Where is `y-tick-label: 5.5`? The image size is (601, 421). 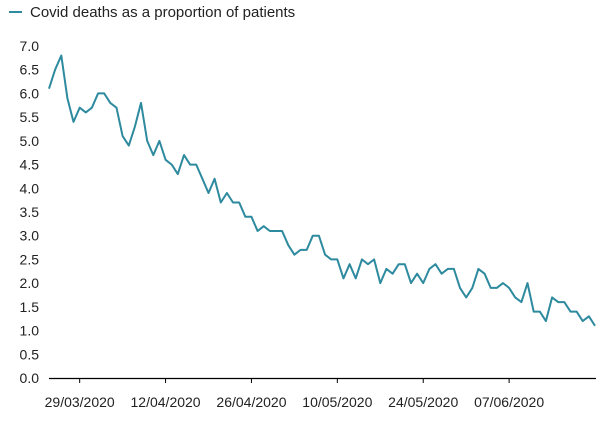 y-tick-label: 5.5 is located at coordinates (30, 117).